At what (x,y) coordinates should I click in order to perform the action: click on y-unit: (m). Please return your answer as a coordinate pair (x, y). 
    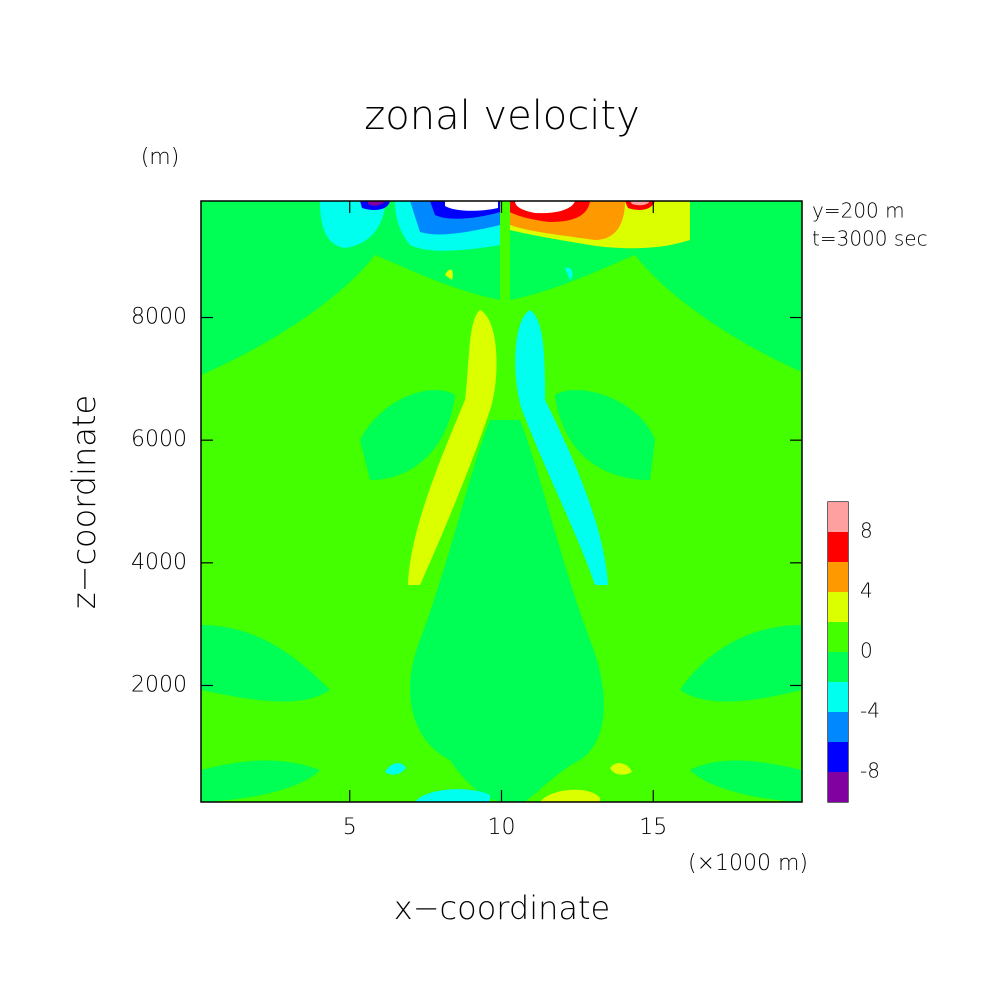
    Looking at the image, I should click on (160, 157).